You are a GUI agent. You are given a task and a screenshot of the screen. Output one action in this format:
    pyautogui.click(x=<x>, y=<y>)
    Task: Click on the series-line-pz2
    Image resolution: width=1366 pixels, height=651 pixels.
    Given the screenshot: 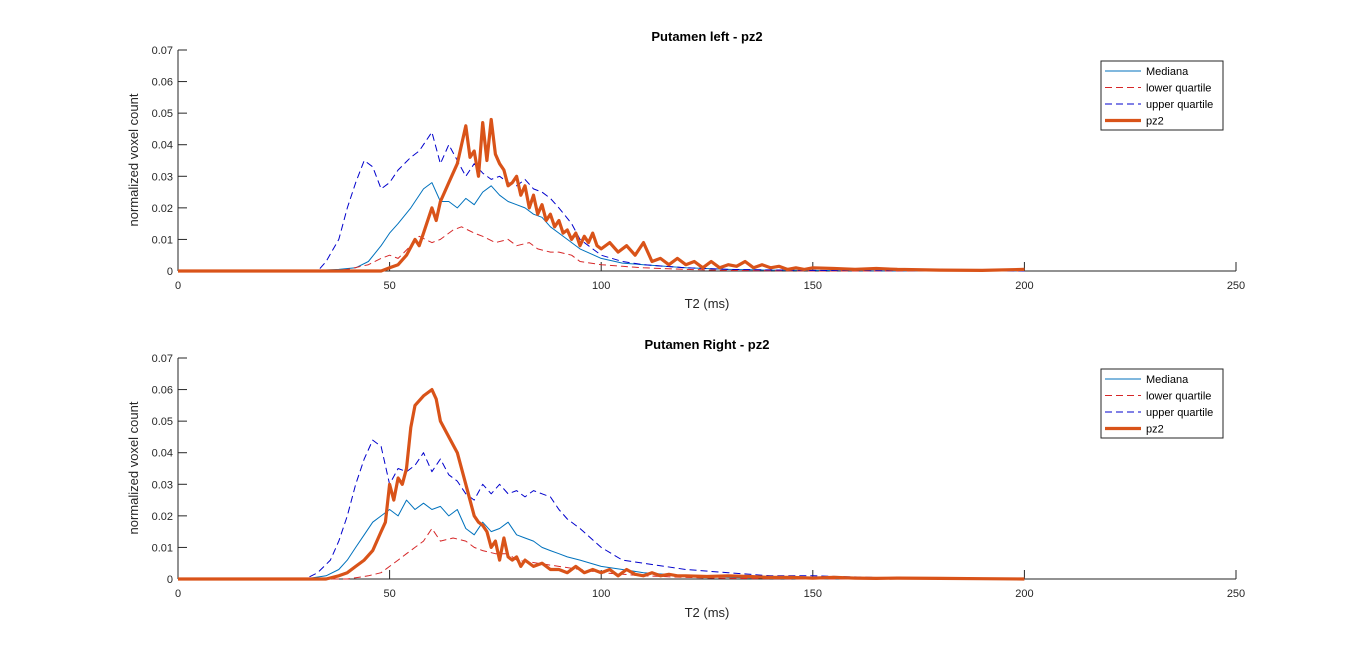 What is the action you would take?
    pyautogui.click(x=601, y=195)
    